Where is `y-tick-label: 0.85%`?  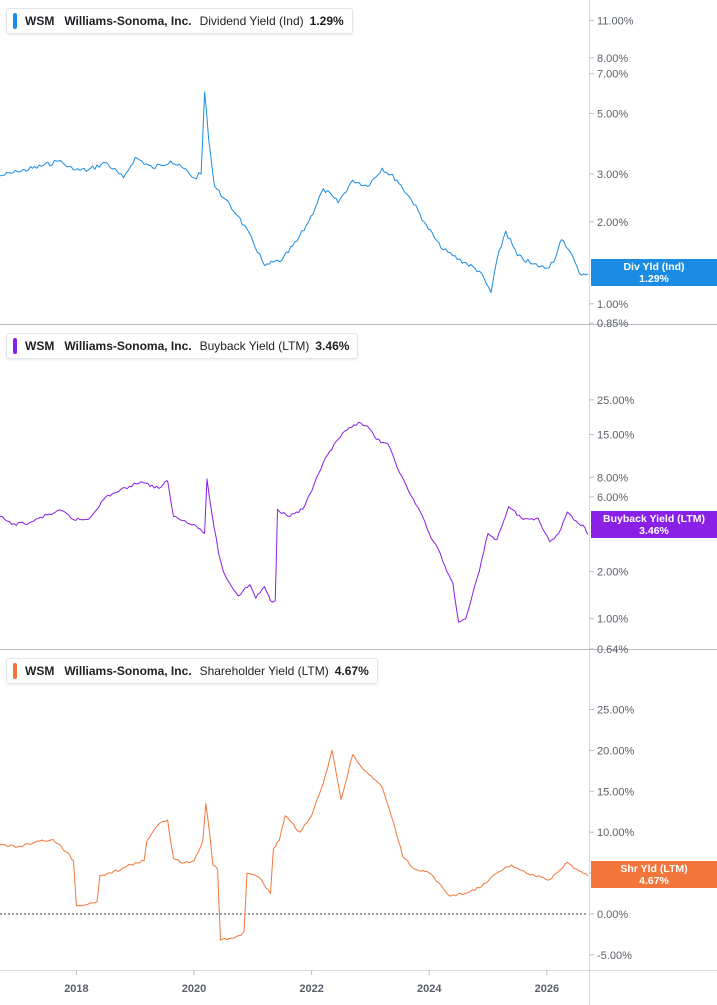
y-tick-label: 0.85% is located at coordinates (612, 324).